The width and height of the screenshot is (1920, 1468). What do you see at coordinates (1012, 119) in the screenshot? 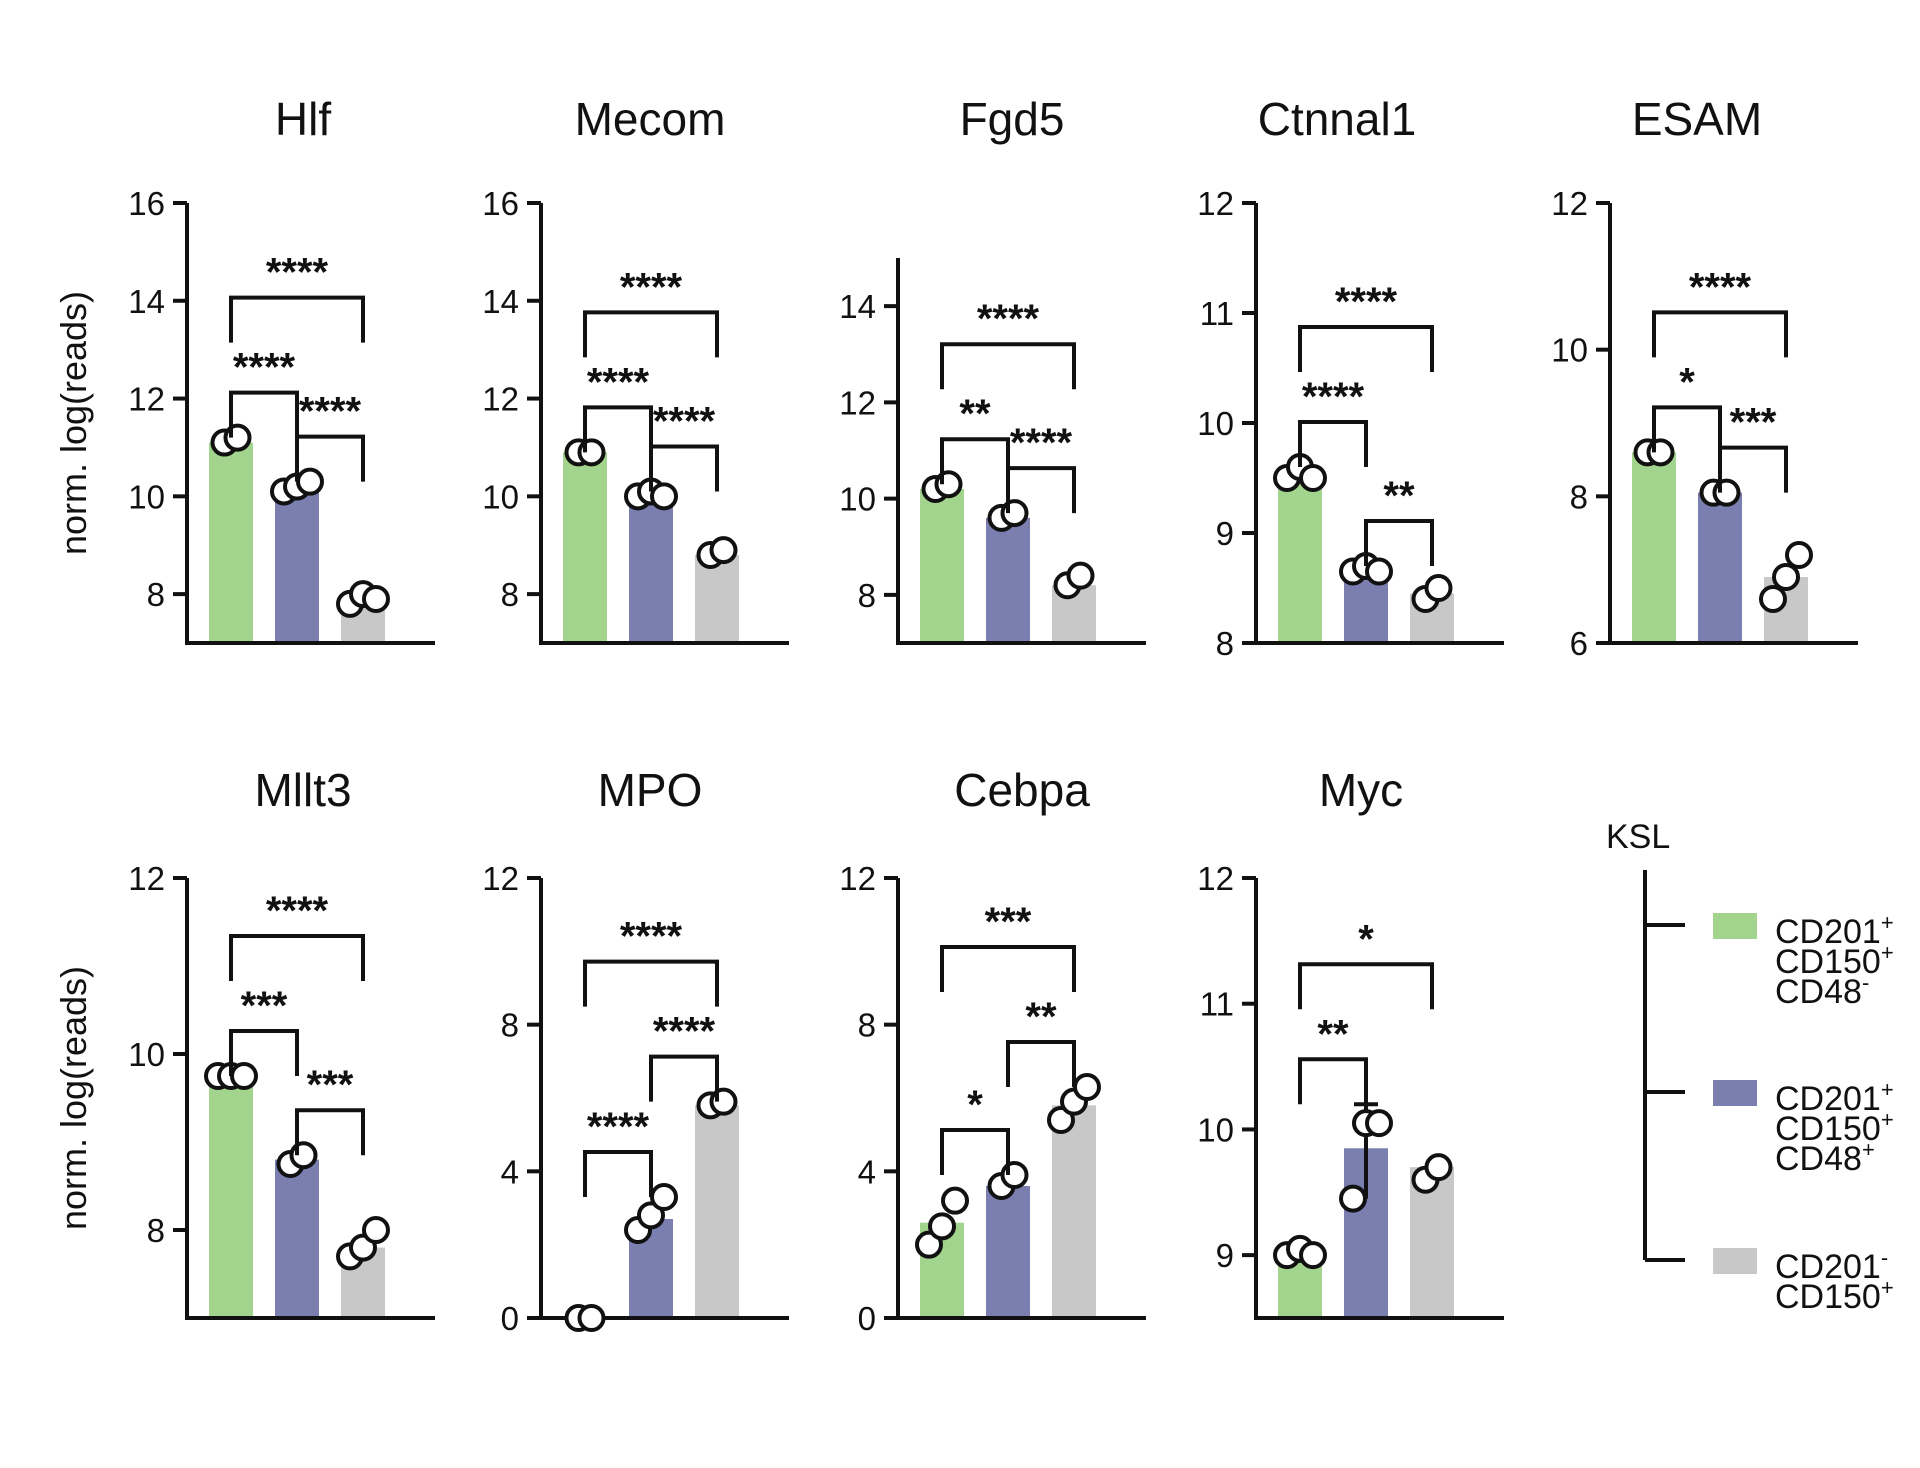
I see `panel-title: Fgd5` at bounding box center [1012, 119].